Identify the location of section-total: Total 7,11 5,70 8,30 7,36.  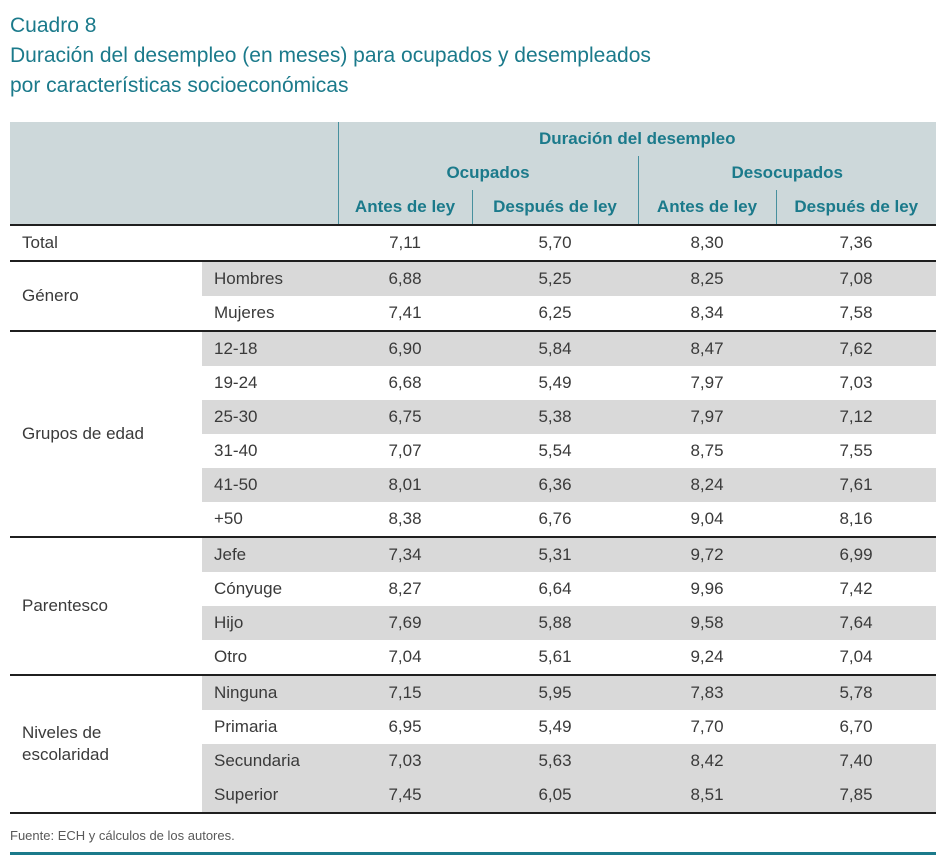
(473, 243).